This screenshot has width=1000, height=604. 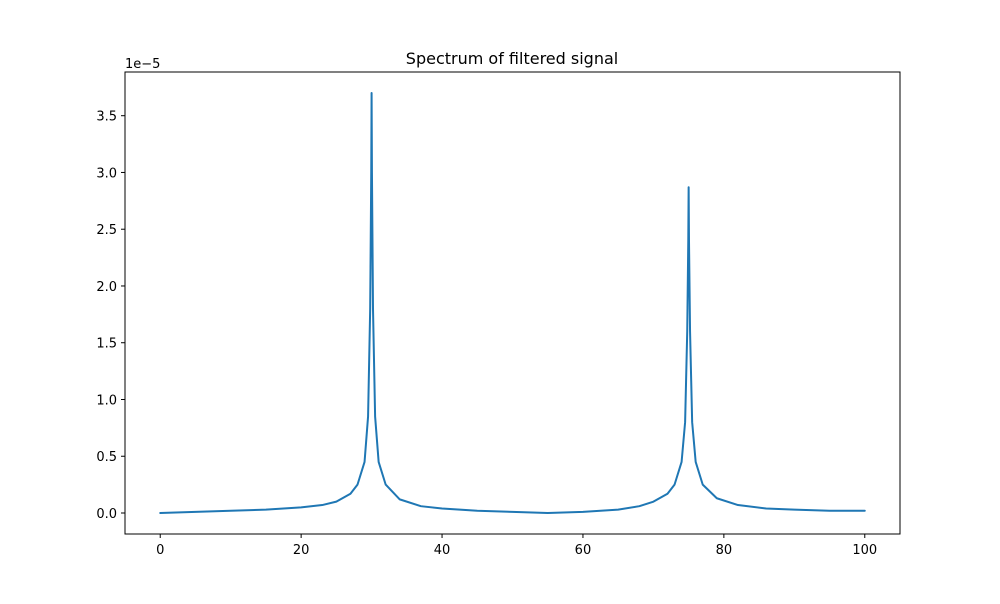 What do you see at coordinates (142, 64) in the screenshot?
I see `y-offset-label: 1e−5` at bounding box center [142, 64].